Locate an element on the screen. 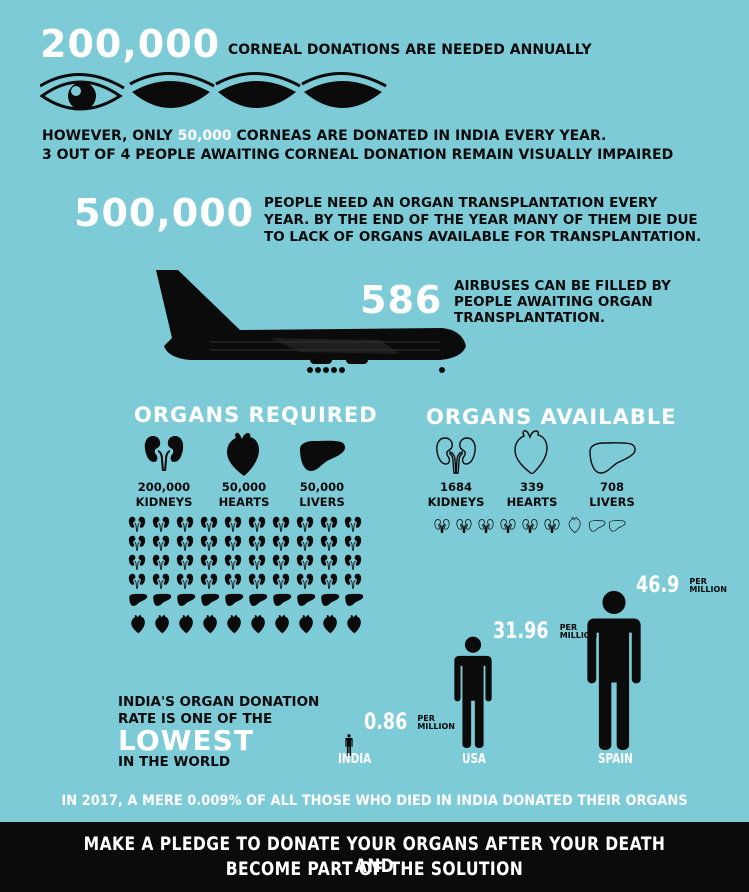  cornea-donated-number: 50,000 is located at coordinates (204, 136).